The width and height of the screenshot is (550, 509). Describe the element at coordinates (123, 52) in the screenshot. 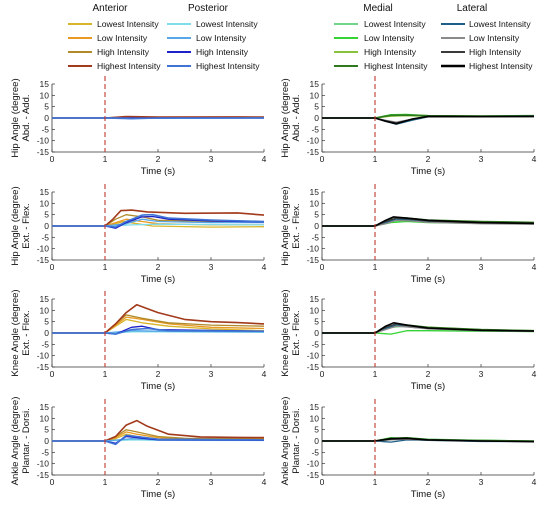

I see `legend-label-anterior-high: High Intensity` at that location.